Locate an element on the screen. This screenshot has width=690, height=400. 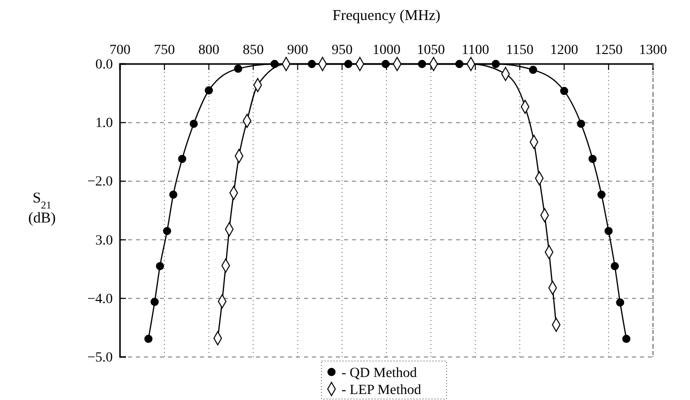
y-tick-label: −2.0 is located at coordinates (100, 182).